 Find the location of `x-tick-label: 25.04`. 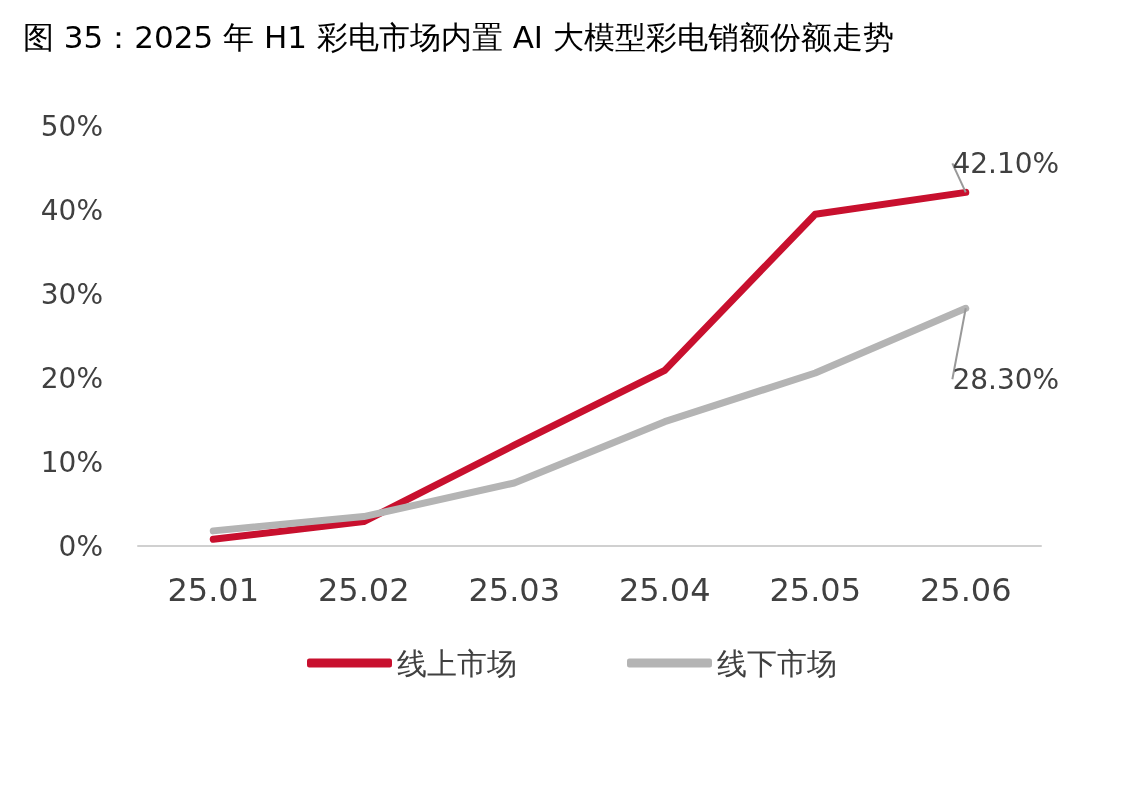

x-tick-label: 25.04 is located at coordinates (664, 590).